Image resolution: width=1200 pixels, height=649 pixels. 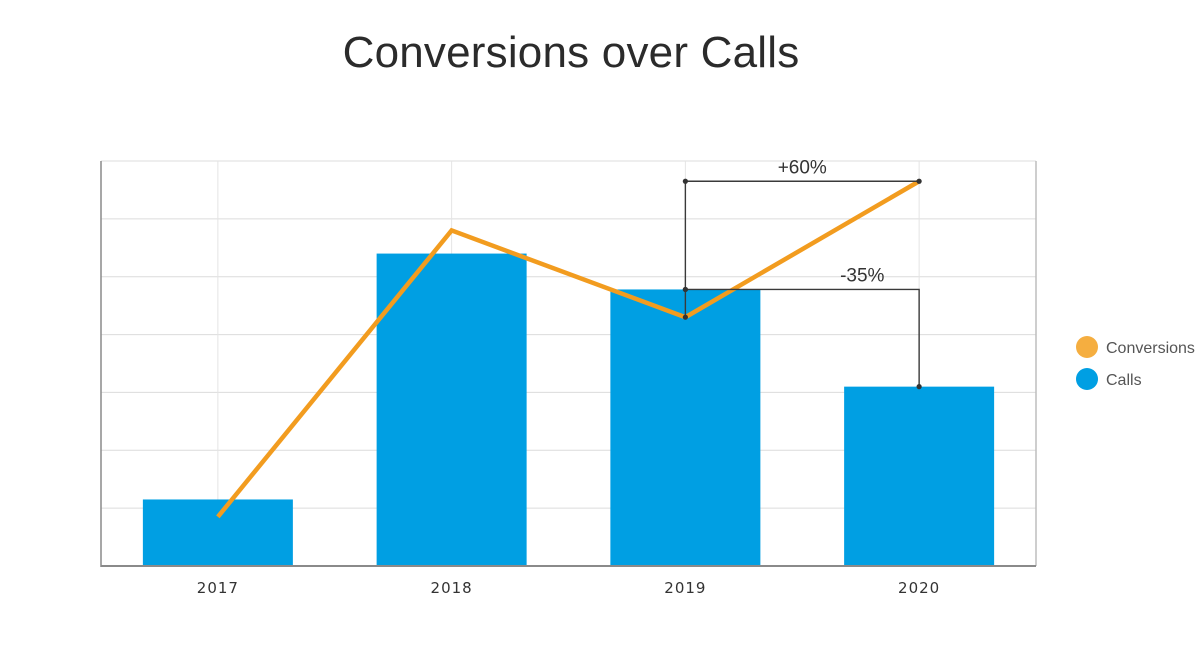 I want to click on legend: Conversions Calls, so click(x=1135, y=363).